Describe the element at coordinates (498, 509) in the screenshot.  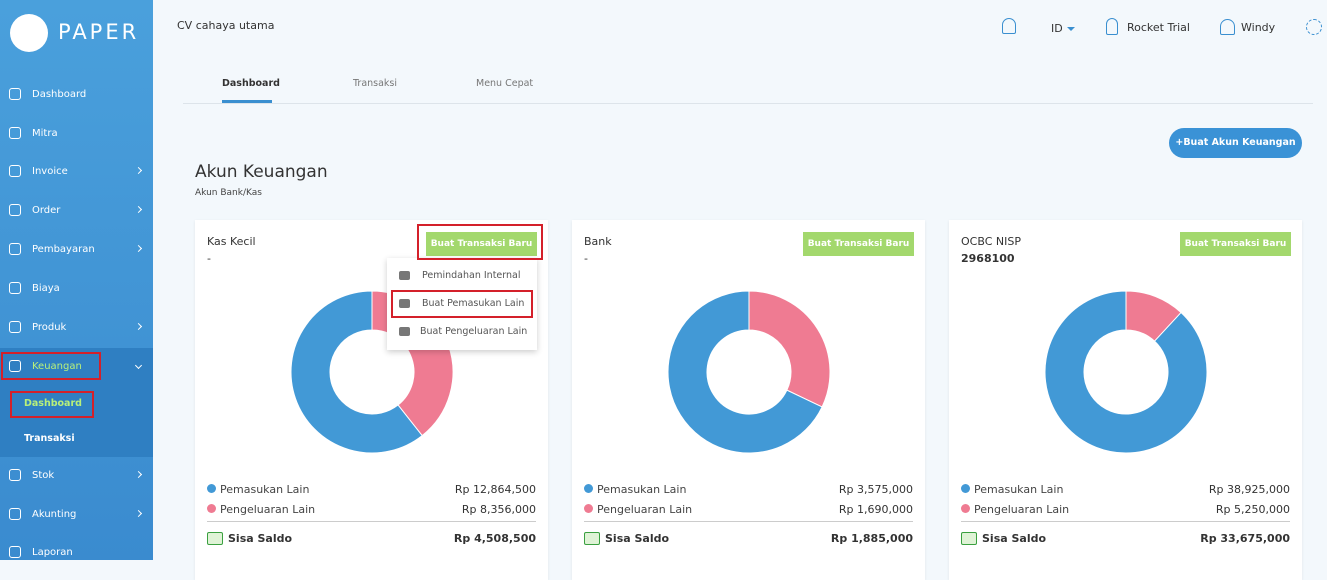
I see `legend-value: Rp 8,356,000` at that location.